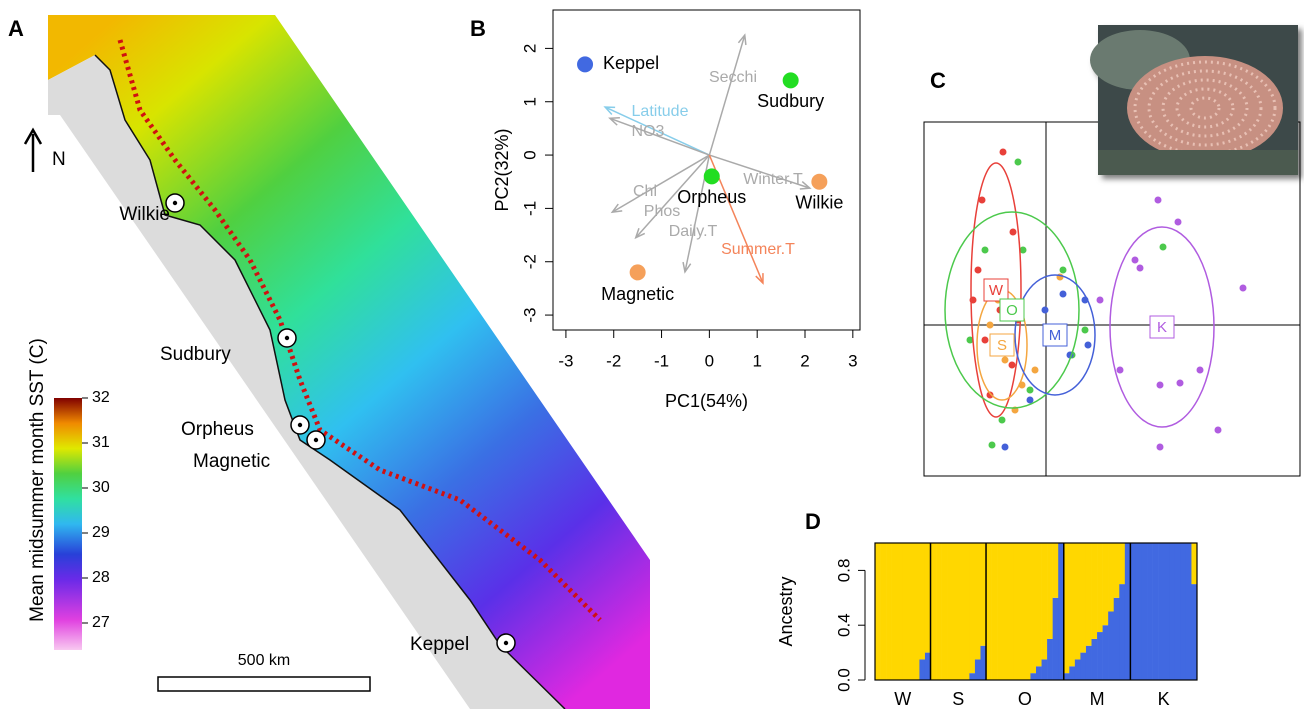 The width and height of the screenshot is (1304, 709). I want to click on group-label-box, so click(996, 290).